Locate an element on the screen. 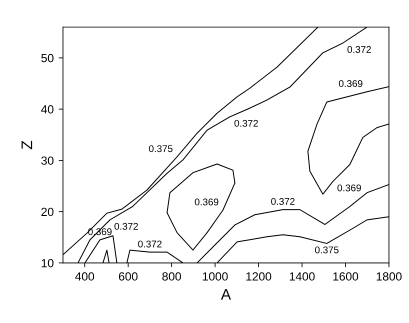  x-tick-label: 800 is located at coordinates (172, 276).